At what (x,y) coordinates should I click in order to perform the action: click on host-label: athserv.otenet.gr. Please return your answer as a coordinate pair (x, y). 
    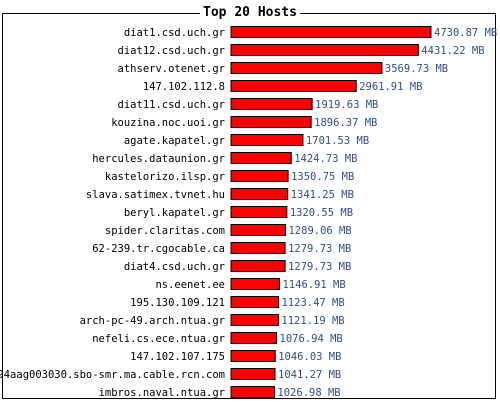
    Looking at the image, I should click on (171, 69).